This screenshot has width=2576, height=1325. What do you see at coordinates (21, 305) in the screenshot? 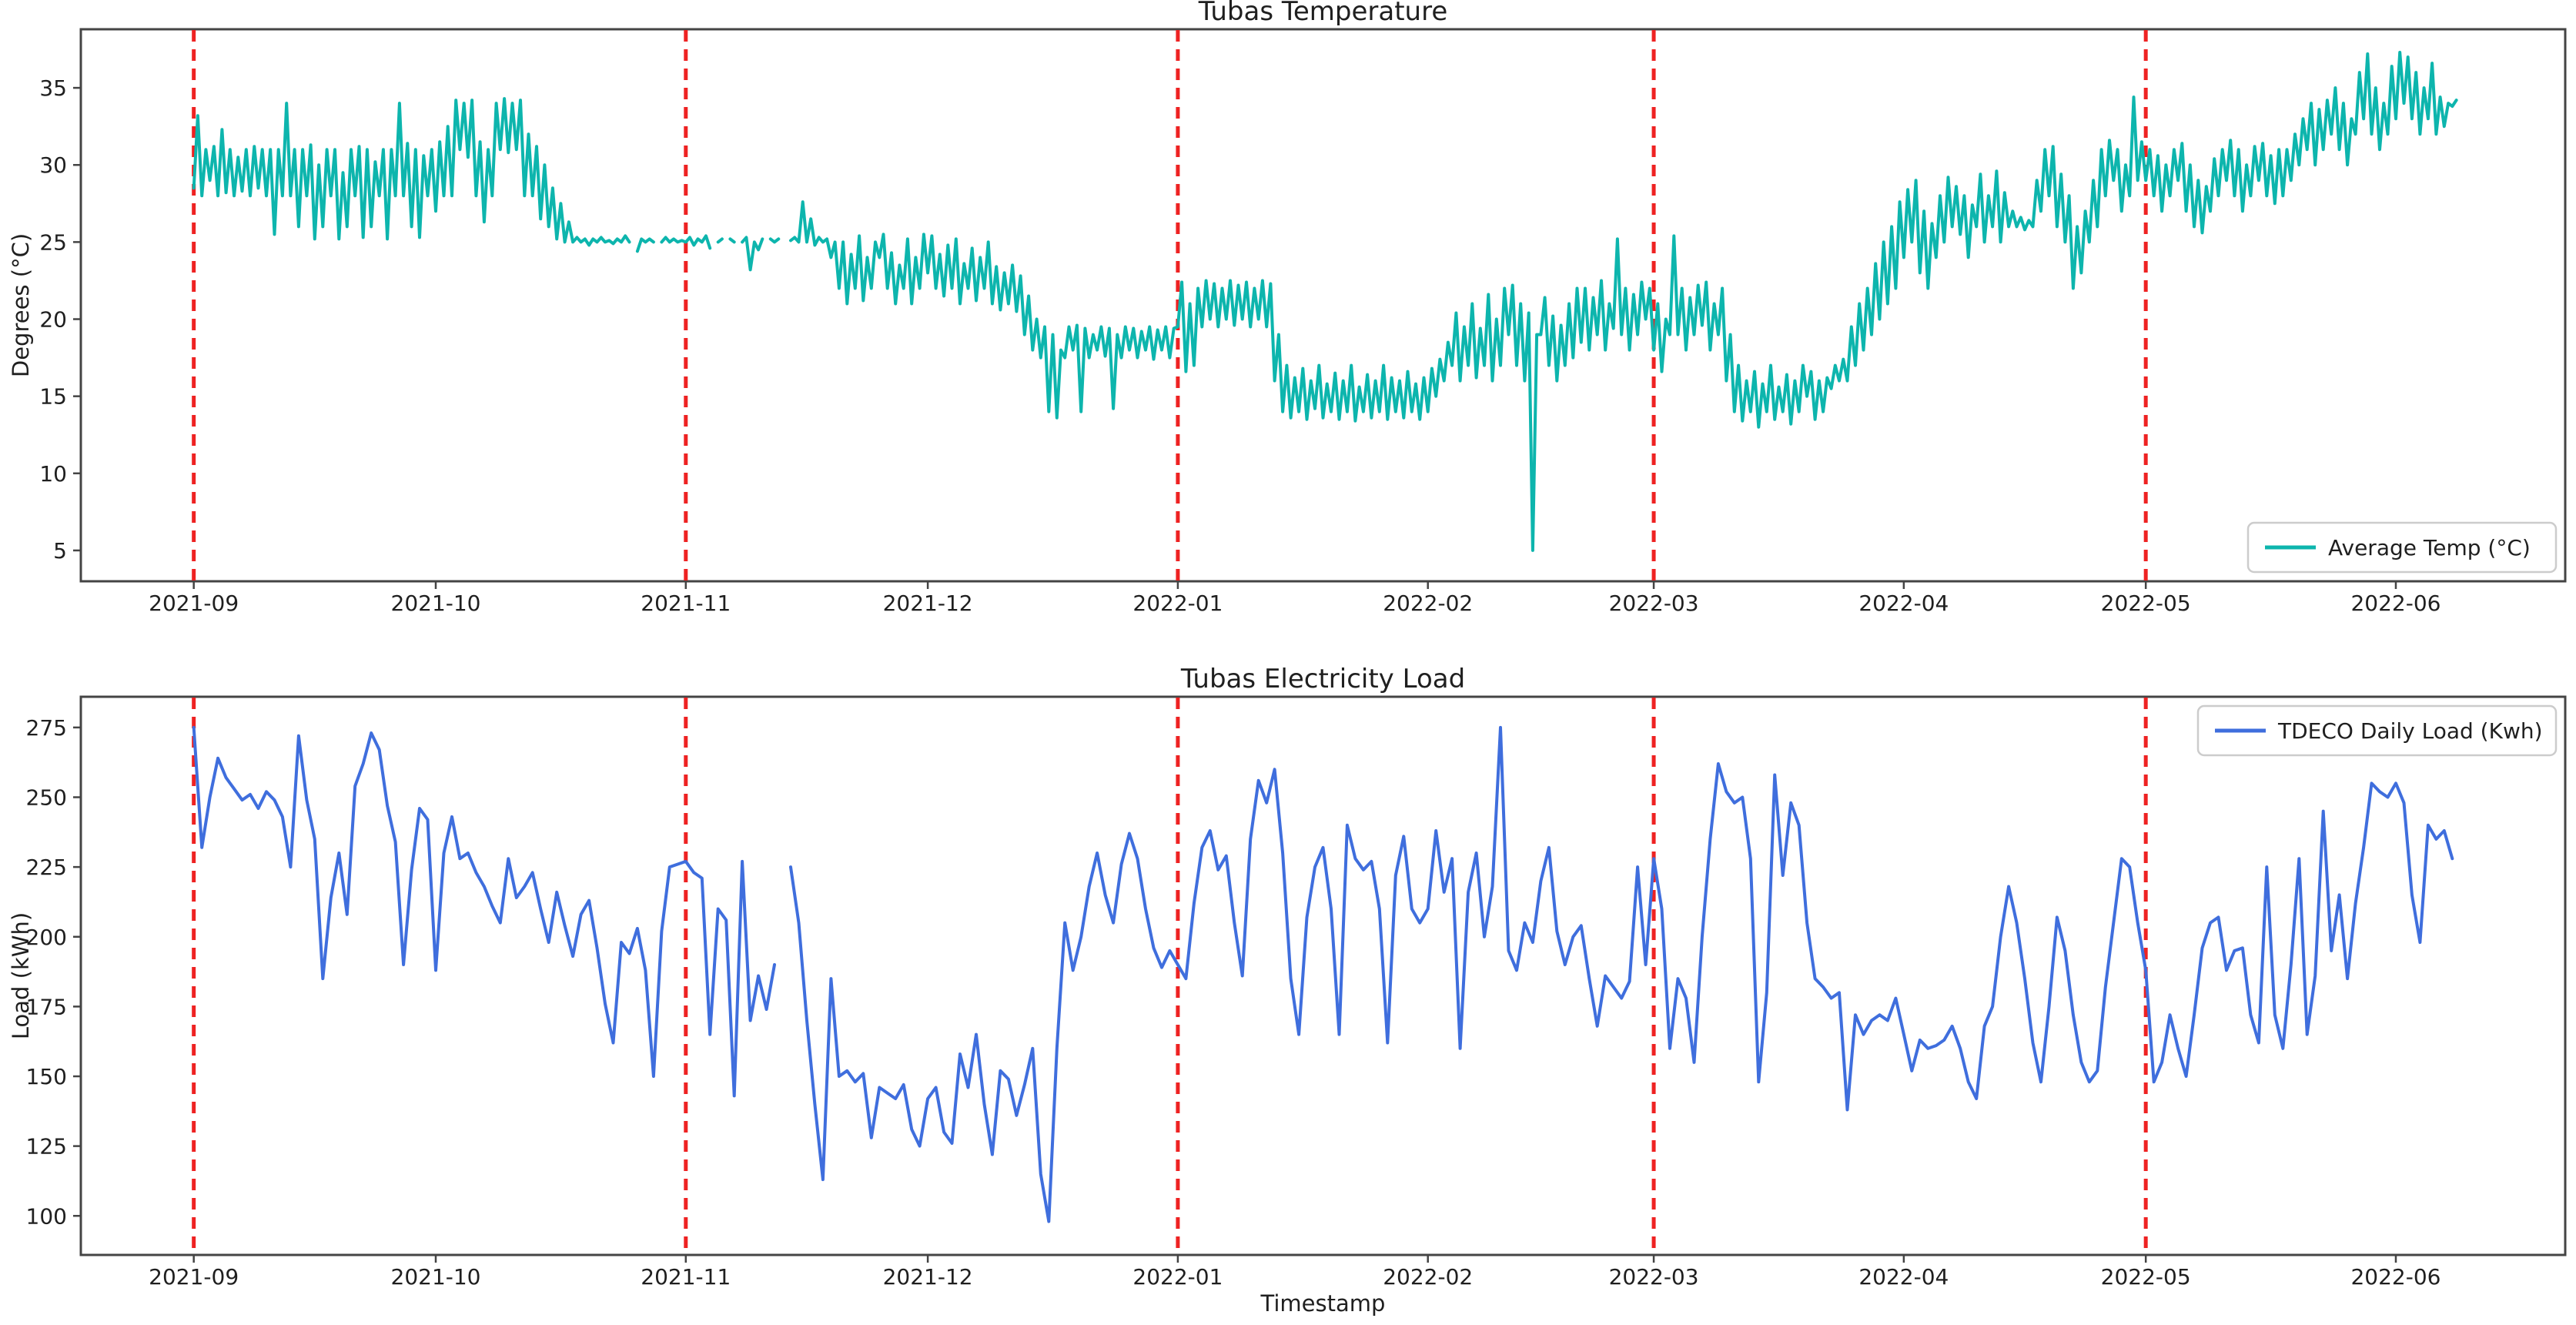
I see `y-axis-label: Degrees (°C)` at bounding box center [21, 305].